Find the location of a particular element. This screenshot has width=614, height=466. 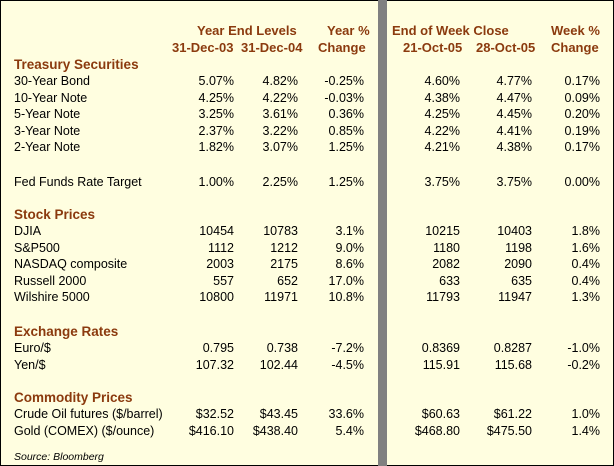

value-wc: 1.4% is located at coordinates (586, 430).